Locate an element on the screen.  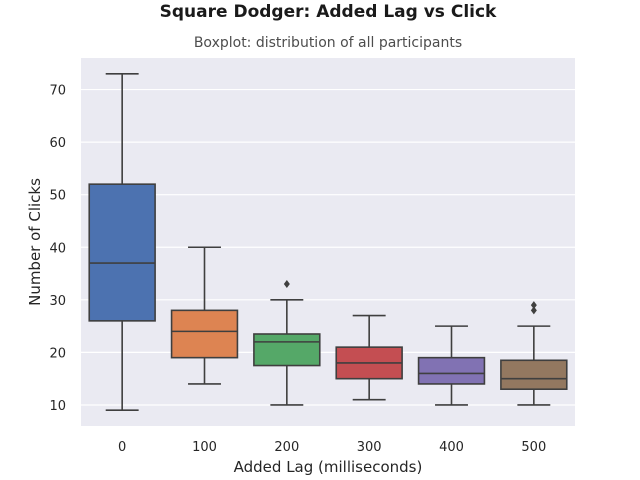
x-tick-label-100: 100 is located at coordinates (204, 447).